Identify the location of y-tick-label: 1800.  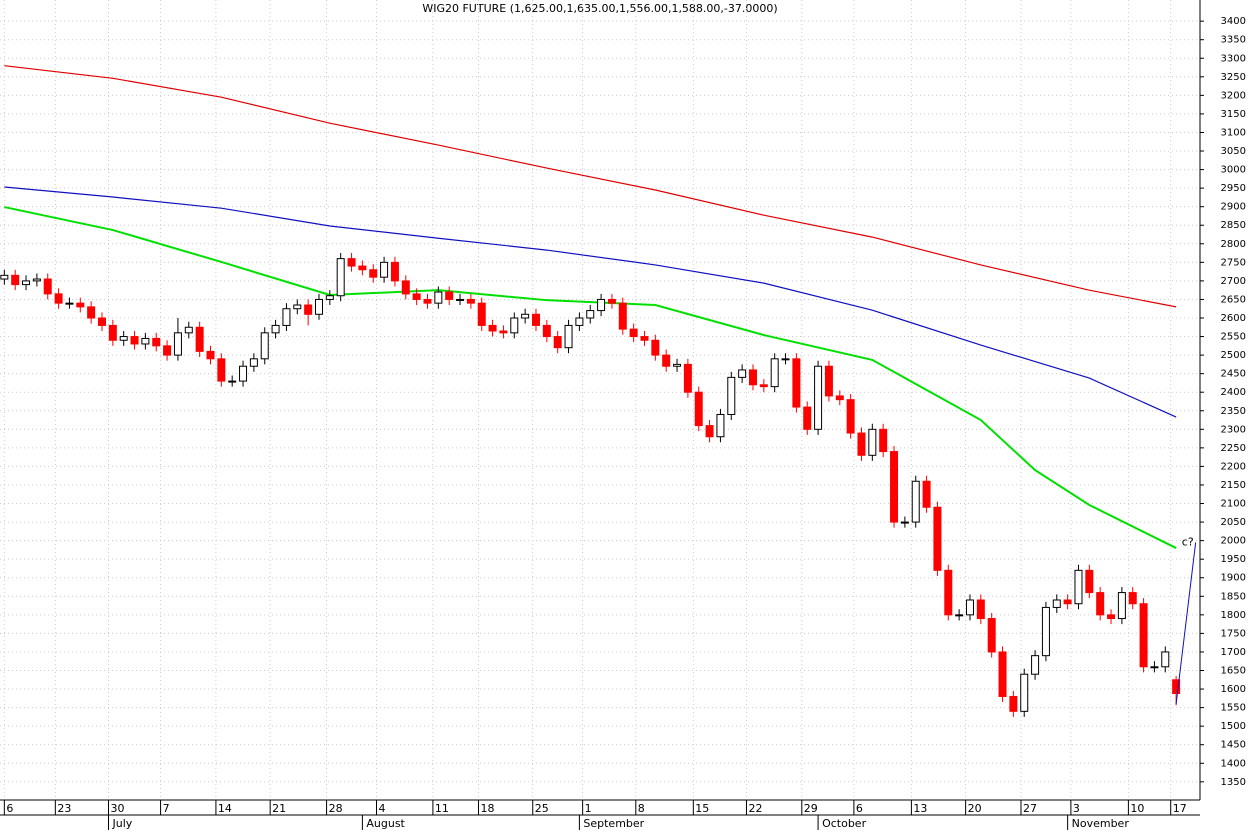
(1233, 615).